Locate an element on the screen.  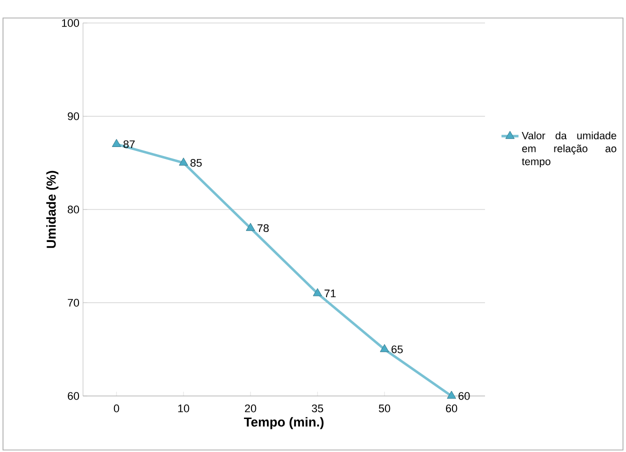
x-tick-label: 60 is located at coordinates (452, 408).